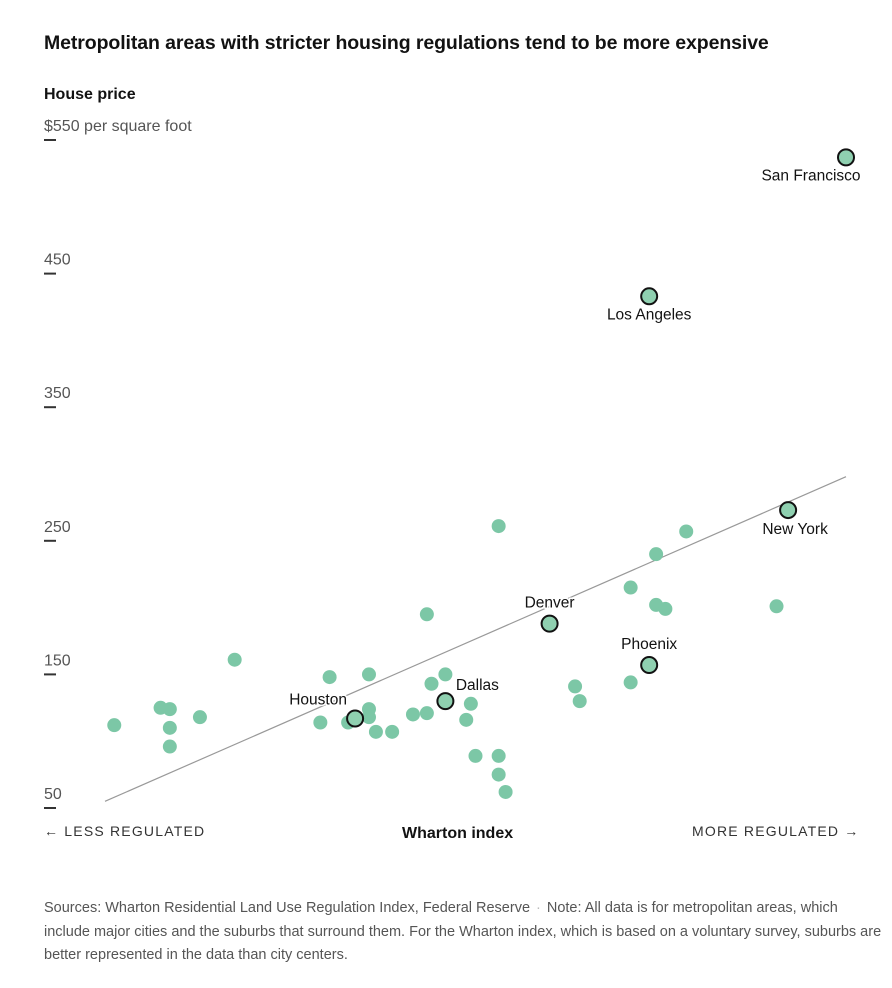  Describe the element at coordinates (477, 685) in the screenshot. I see `label-dallas: Dallas` at that location.